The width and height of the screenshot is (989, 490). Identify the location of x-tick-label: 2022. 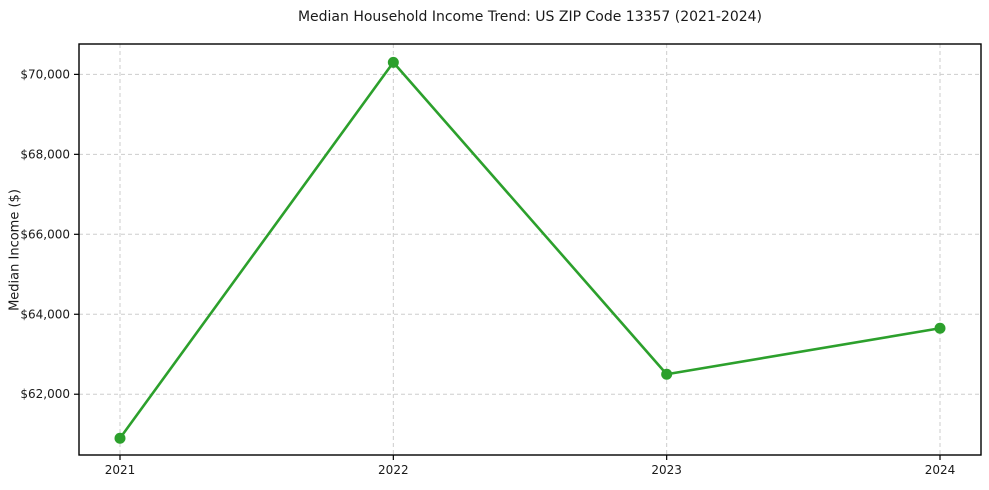
(393, 470).